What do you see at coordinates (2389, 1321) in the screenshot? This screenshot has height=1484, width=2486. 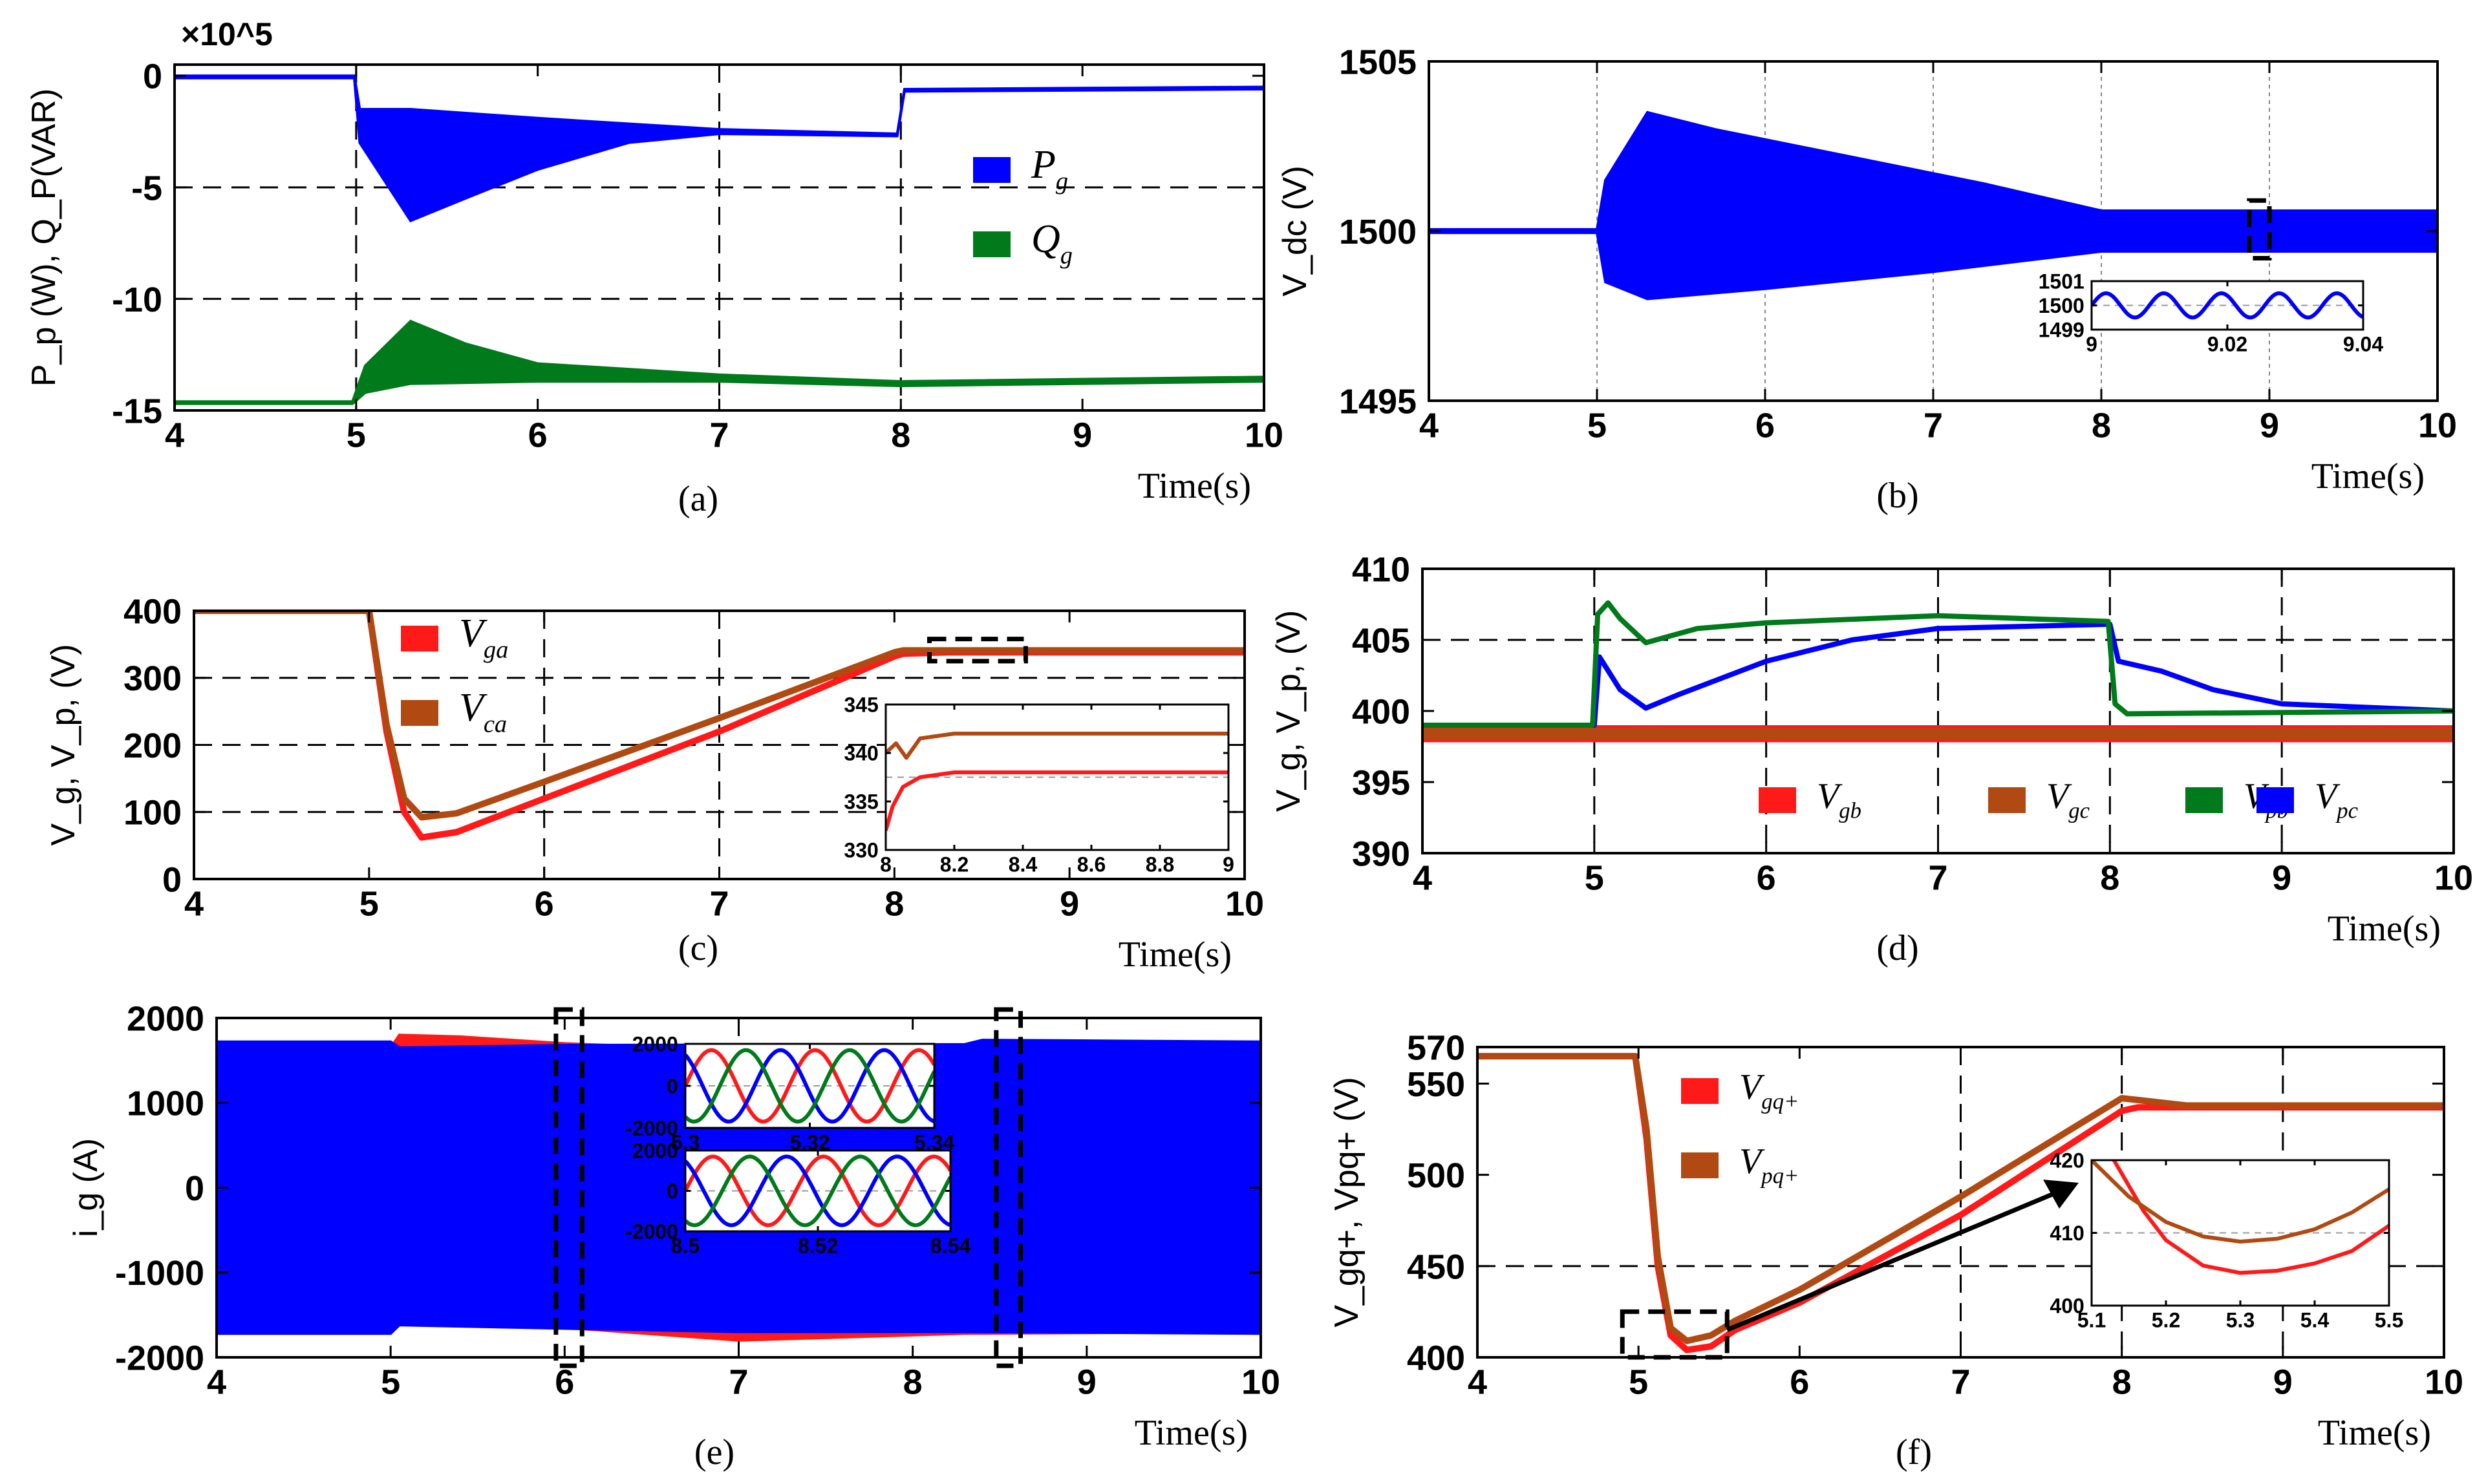 I see `x-tick-label: 5.5` at bounding box center [2389, 1321].